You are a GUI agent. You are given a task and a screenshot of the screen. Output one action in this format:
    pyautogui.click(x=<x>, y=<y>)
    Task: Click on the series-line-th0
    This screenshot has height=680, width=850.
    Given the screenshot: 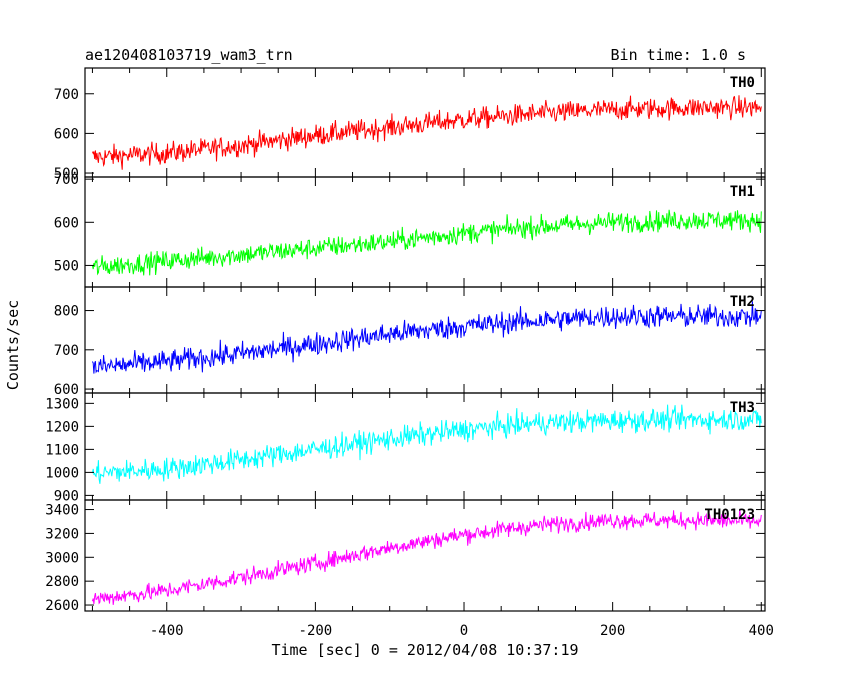 What is the action you would take?
    pyautogui.click(x=426, y=132)
    